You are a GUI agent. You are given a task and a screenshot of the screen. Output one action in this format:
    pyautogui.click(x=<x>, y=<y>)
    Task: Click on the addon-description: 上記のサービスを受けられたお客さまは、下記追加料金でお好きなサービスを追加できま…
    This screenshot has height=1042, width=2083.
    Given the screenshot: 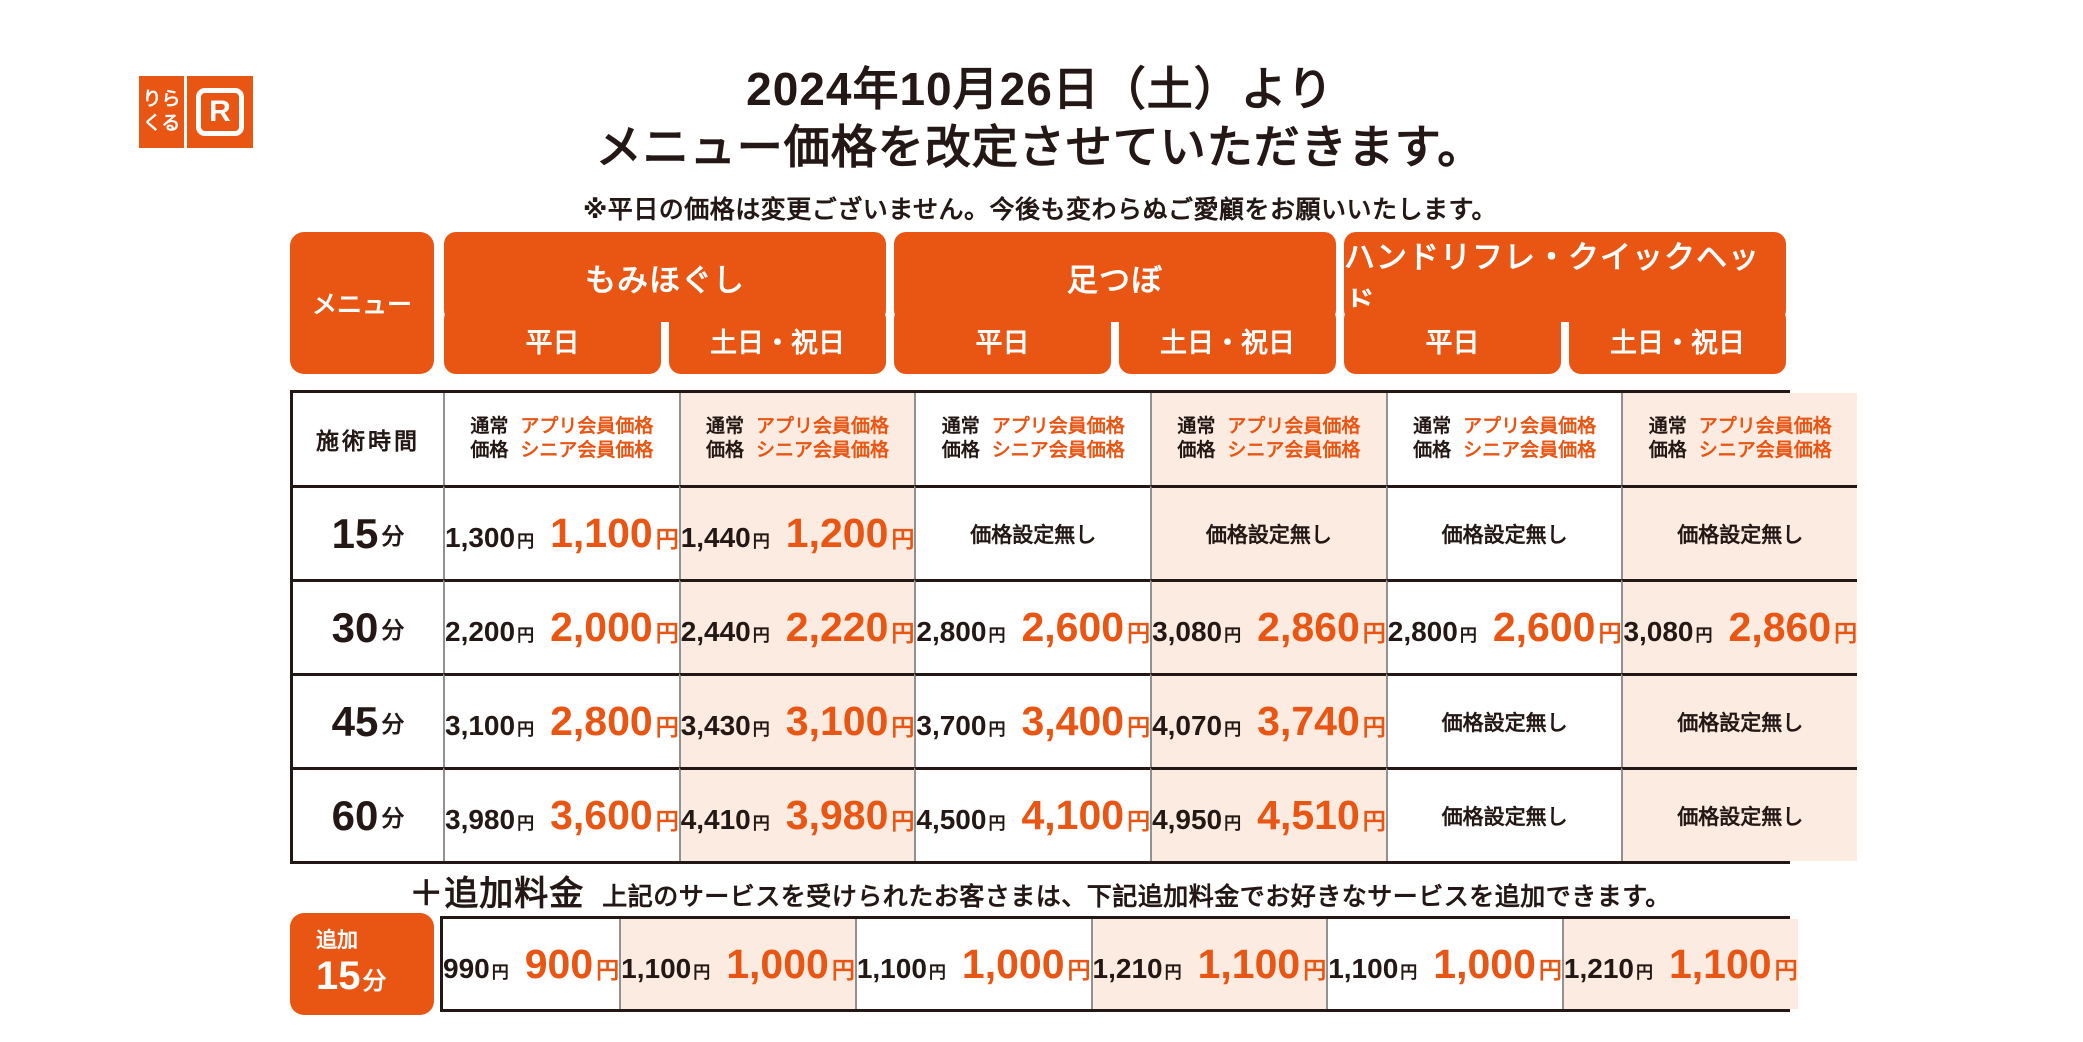 What is the action you would take?
    pyautogui.click(x=1136, y=897)
    